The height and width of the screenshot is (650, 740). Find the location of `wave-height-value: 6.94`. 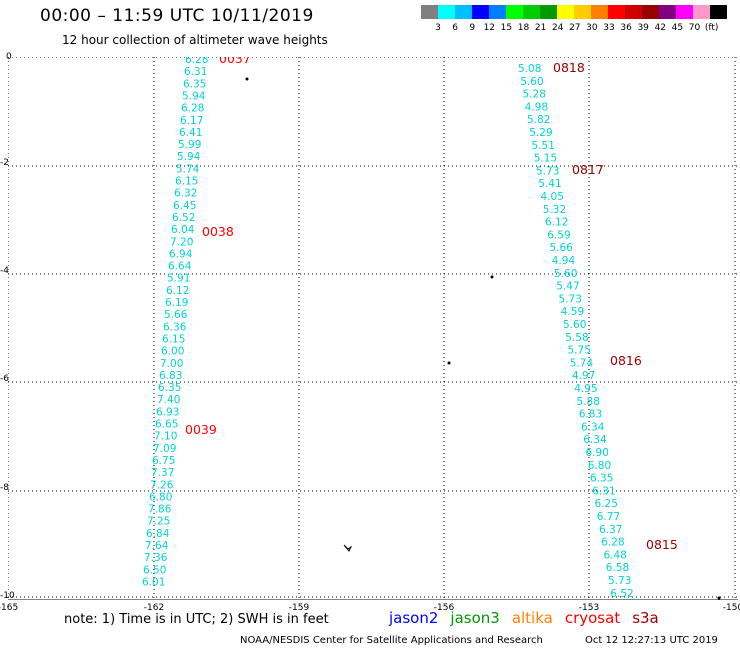

wave-height-value: 6.94 is located at coordinates (181, 254).